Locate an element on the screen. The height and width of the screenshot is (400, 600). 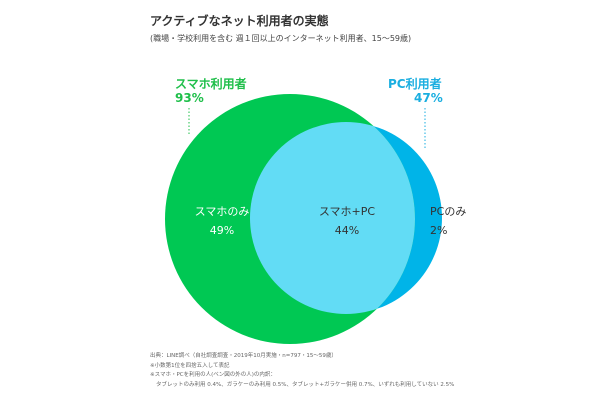
overlap-region is located at coordinates (332, 218).